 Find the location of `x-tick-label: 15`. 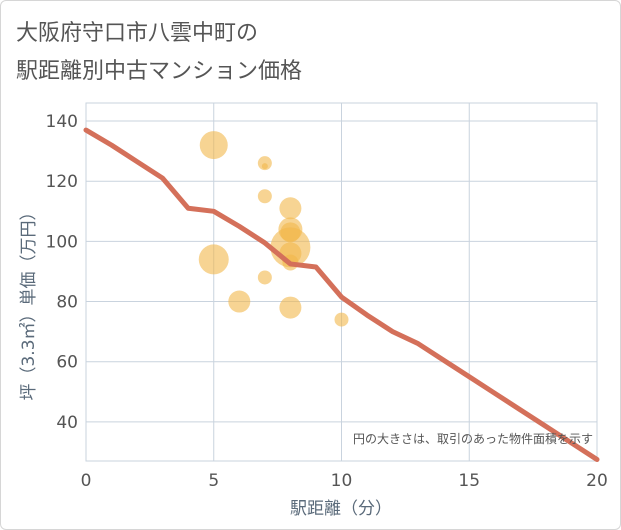

x-tick-label: 15 is located at coordinates (469, 481).